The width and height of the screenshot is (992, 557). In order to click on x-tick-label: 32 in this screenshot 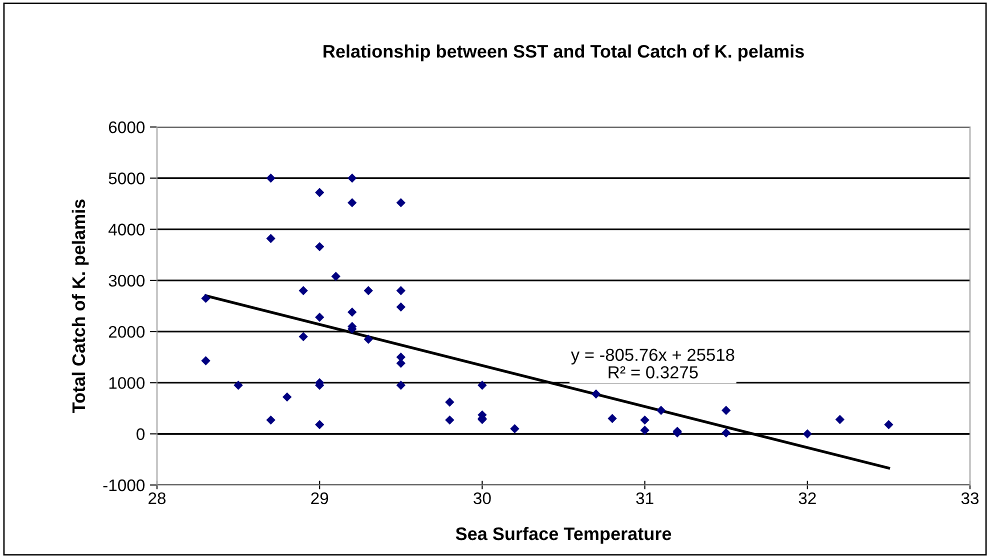, I will do `click(807, 498)`.